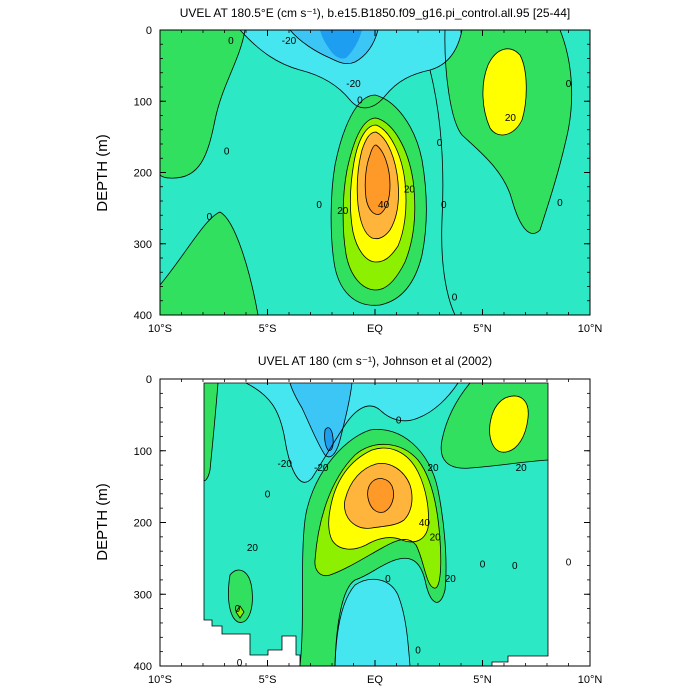 This screenshot has width=700, height=700. What do you see at coordinates (372, 622) in the screenshot?
I see `fill-m20-0-south` at bounding box center [372, 622].